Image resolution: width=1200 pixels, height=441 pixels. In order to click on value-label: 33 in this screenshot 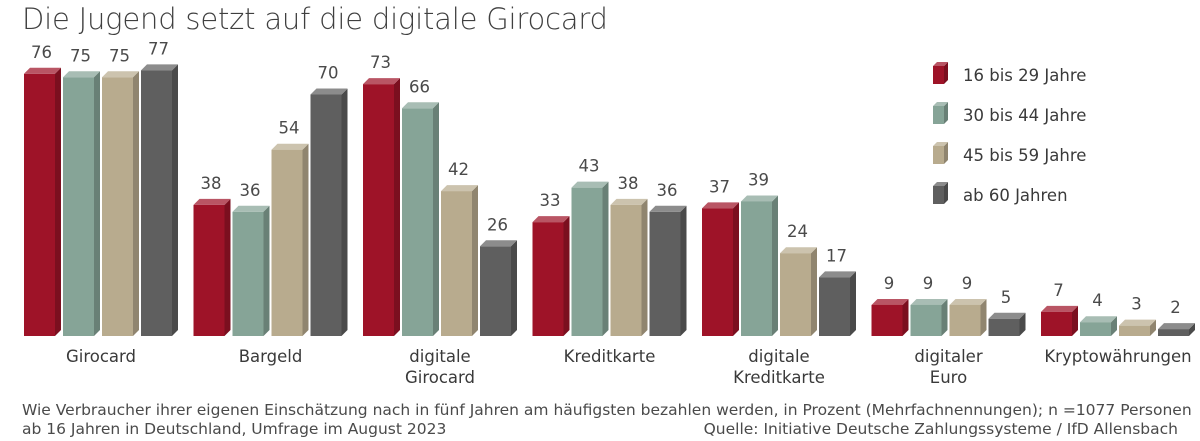, I will do `click(550, 200)`.